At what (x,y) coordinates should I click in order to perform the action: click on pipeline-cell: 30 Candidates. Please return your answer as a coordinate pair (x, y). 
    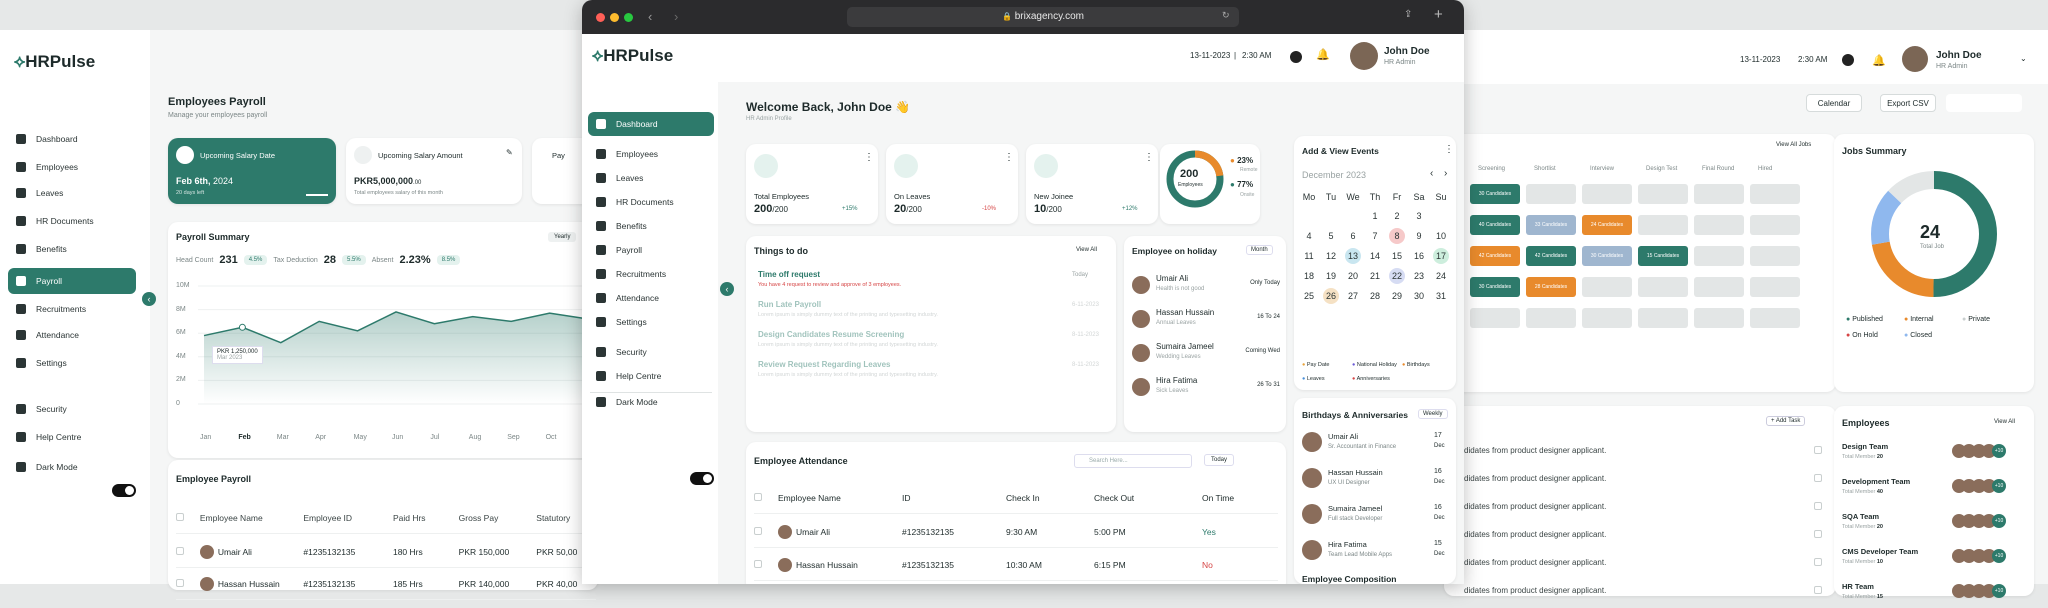
    Looking at the image, I should click on (1607, 256).